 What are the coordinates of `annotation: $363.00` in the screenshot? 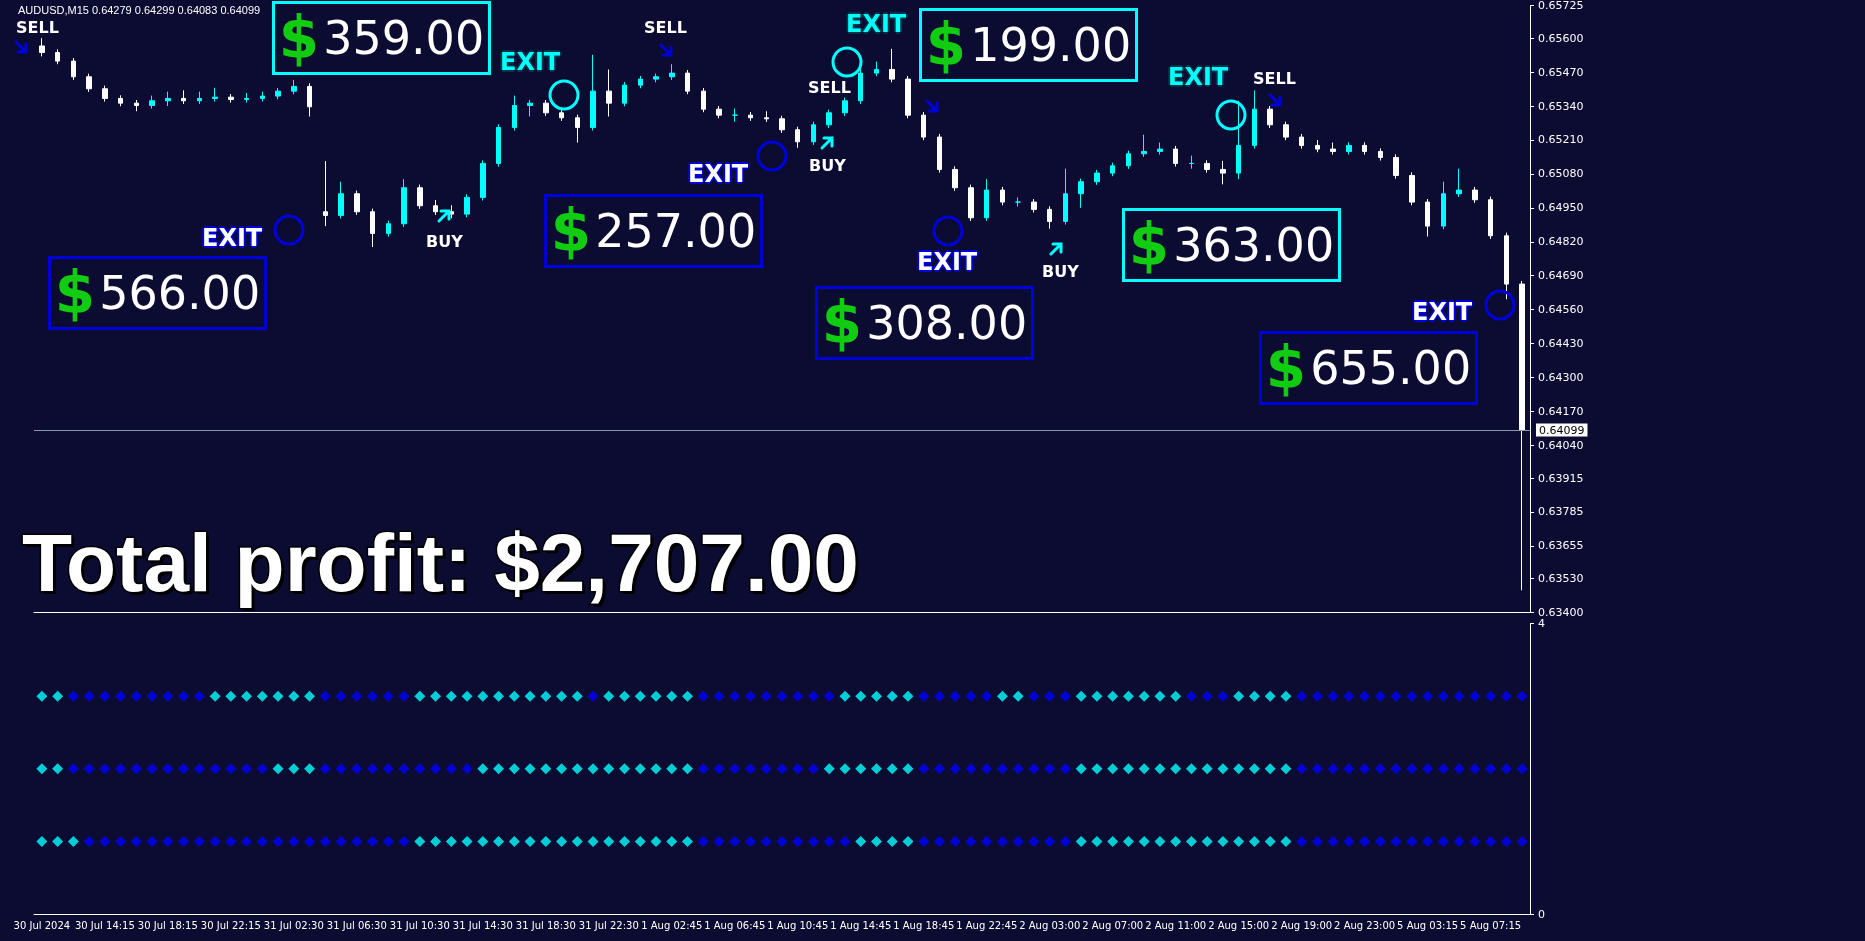 It's located at (1231, 245).